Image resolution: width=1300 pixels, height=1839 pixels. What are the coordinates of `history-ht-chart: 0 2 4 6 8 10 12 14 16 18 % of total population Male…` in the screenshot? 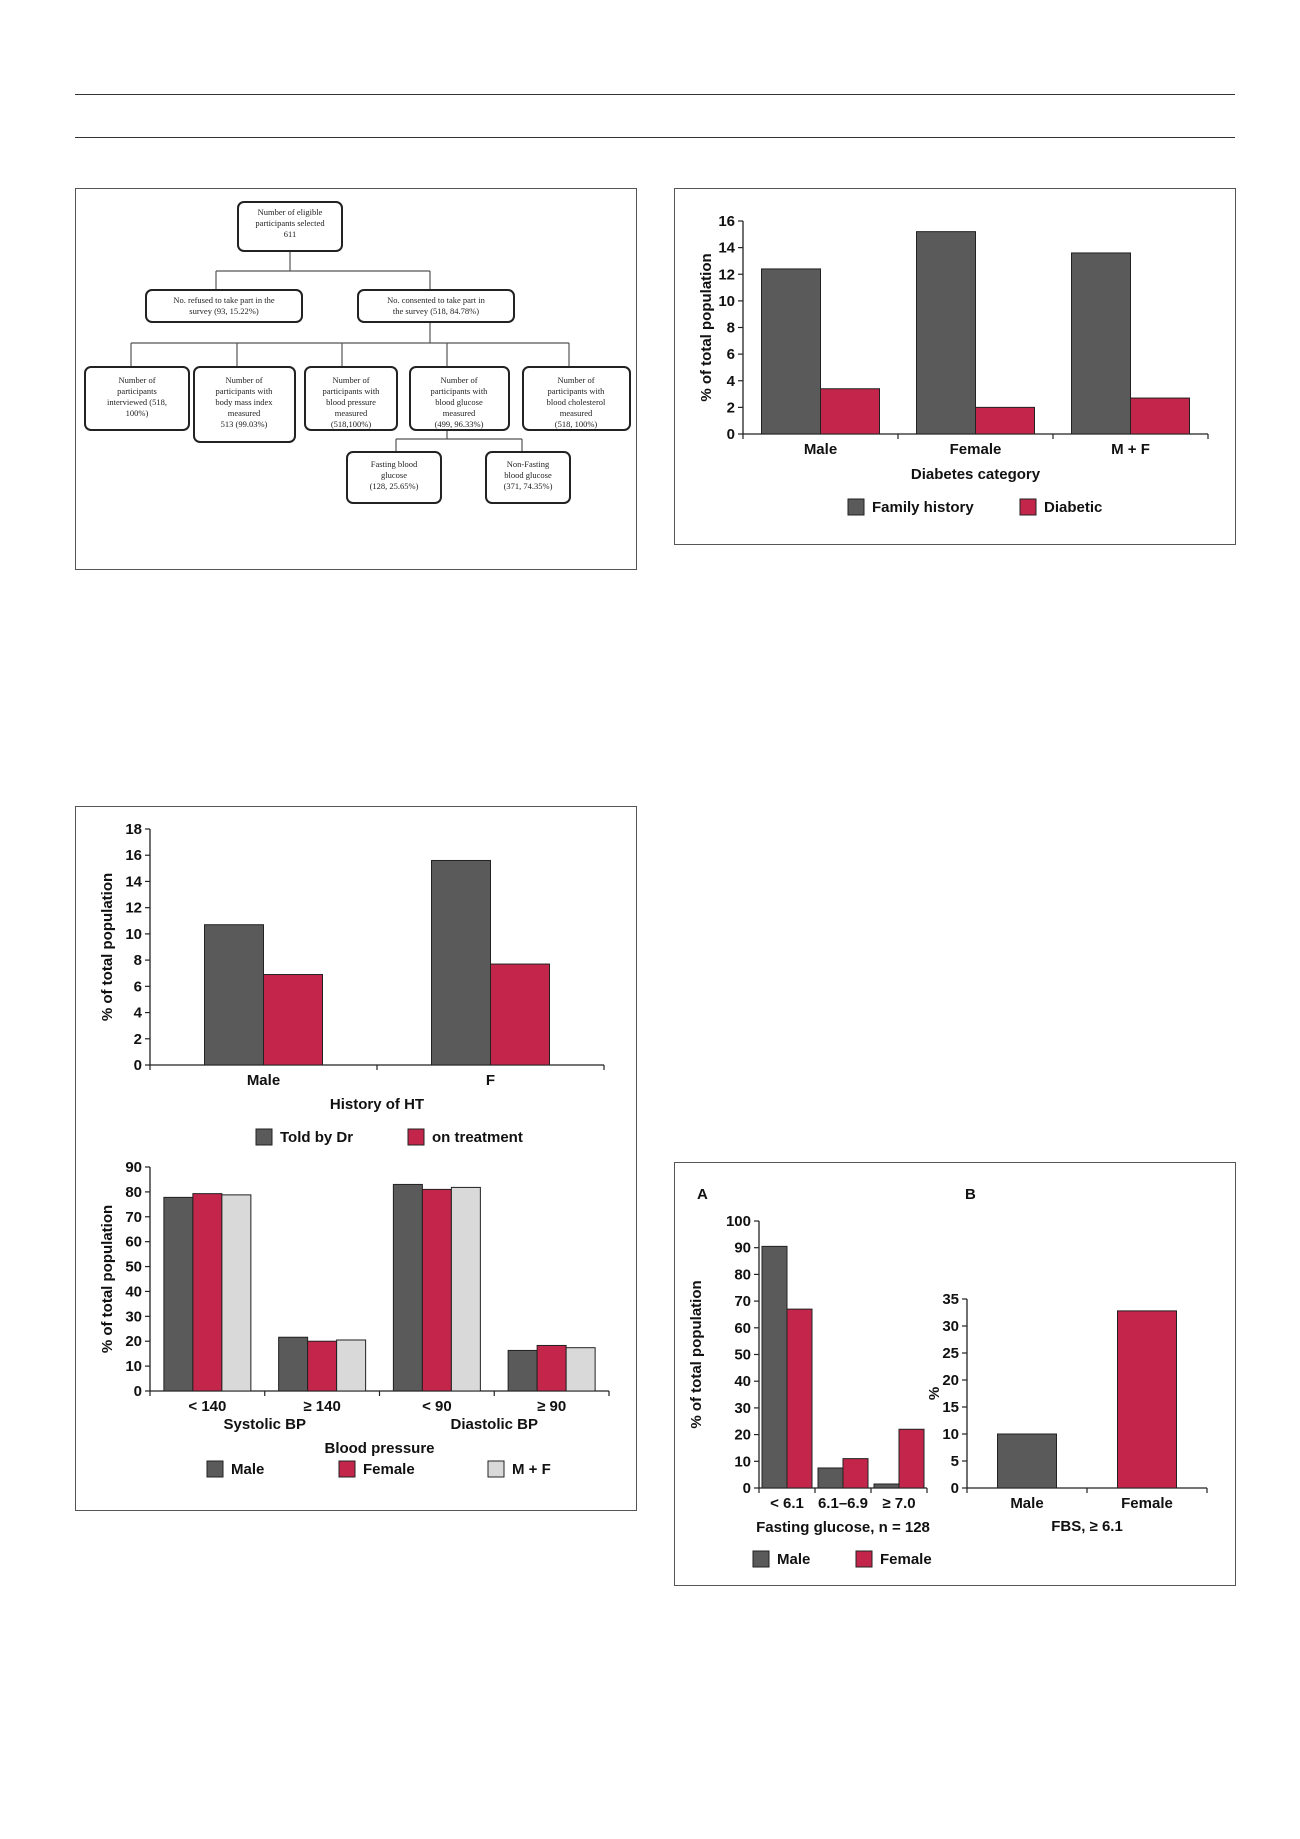 It's located at (352, 983).